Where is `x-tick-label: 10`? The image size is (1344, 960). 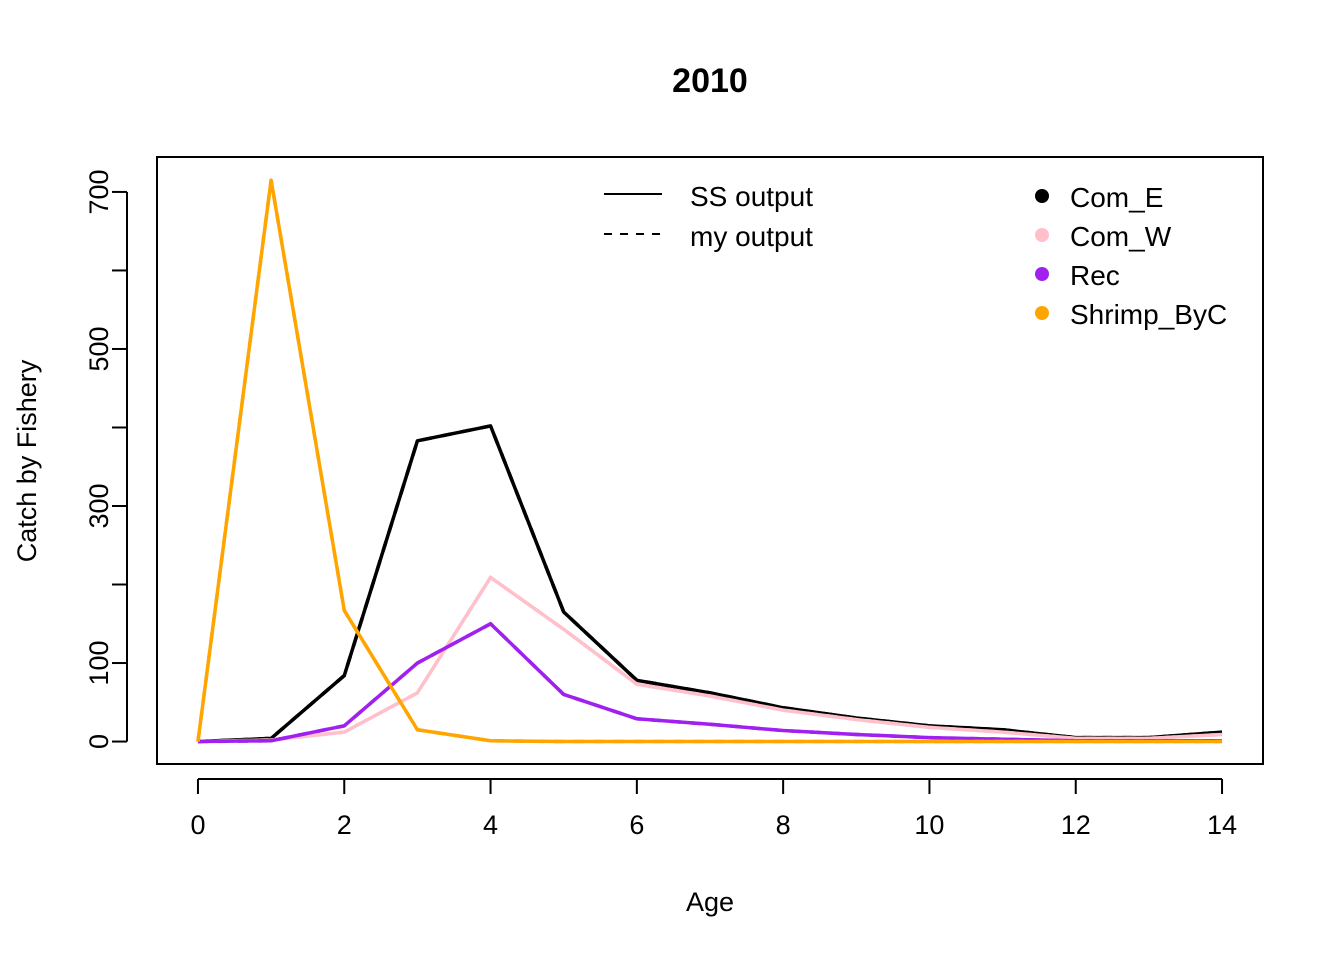
x-tick-label: 10 is located at coordinates (929, 825).